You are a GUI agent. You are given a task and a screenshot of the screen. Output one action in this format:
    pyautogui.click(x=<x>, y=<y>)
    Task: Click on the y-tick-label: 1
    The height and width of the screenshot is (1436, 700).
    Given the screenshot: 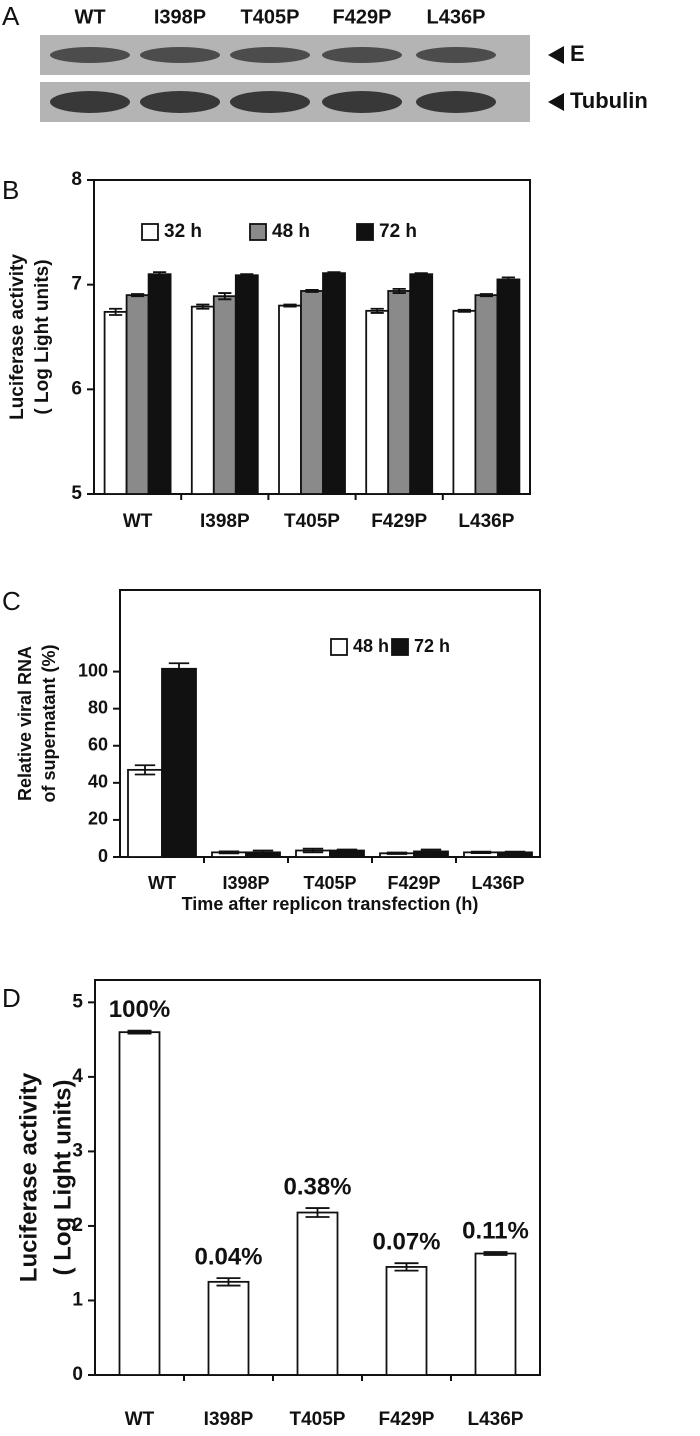 What is the action you would take?
    pyautogui.click(x=77, y=1299)
    